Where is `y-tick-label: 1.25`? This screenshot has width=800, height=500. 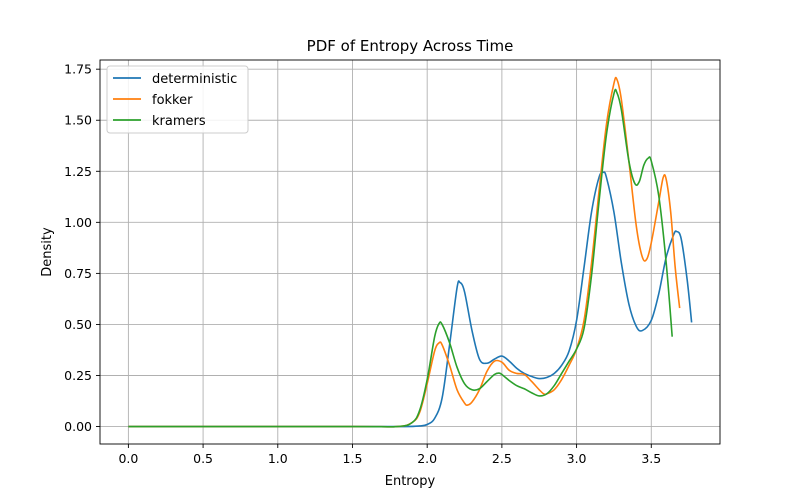
y-tick-label: 1.25 is located at coordinates (78, 171).